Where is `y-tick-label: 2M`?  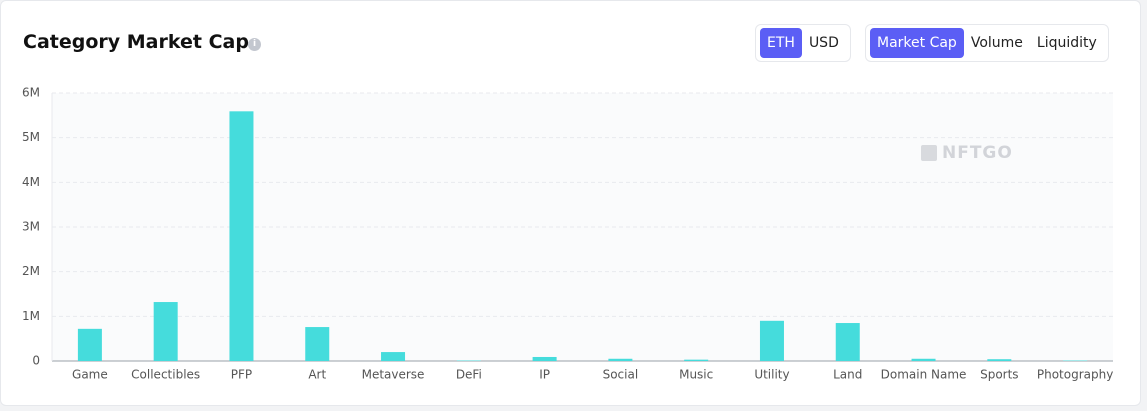
y-tick-label: 2M is located at coordinates (31, 271).